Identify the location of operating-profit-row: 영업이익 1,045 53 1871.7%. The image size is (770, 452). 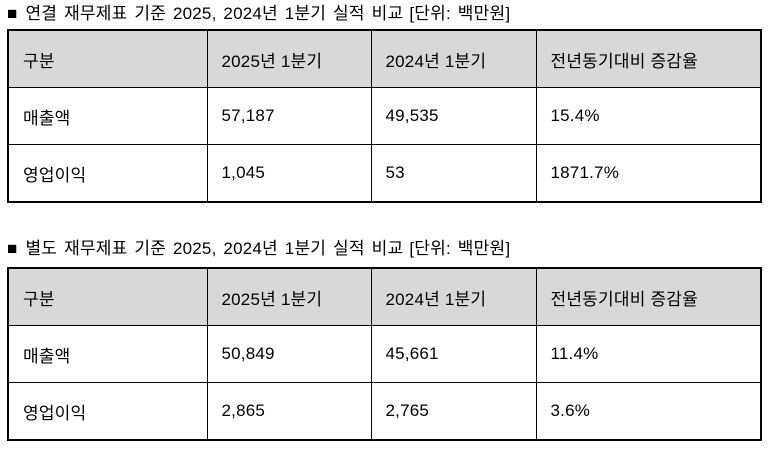
(384, 173).